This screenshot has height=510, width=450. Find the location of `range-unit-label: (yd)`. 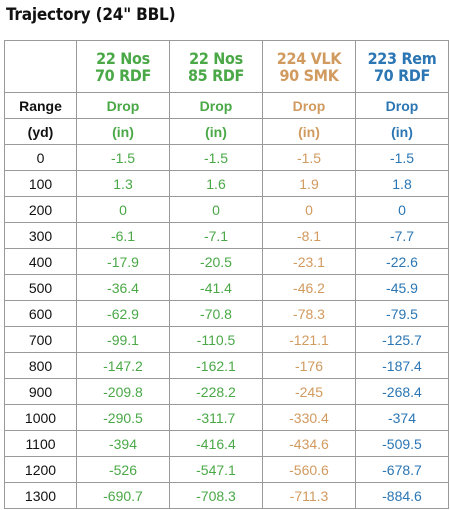

range-unit-label: (yd) is located at coordinates (40, 131).